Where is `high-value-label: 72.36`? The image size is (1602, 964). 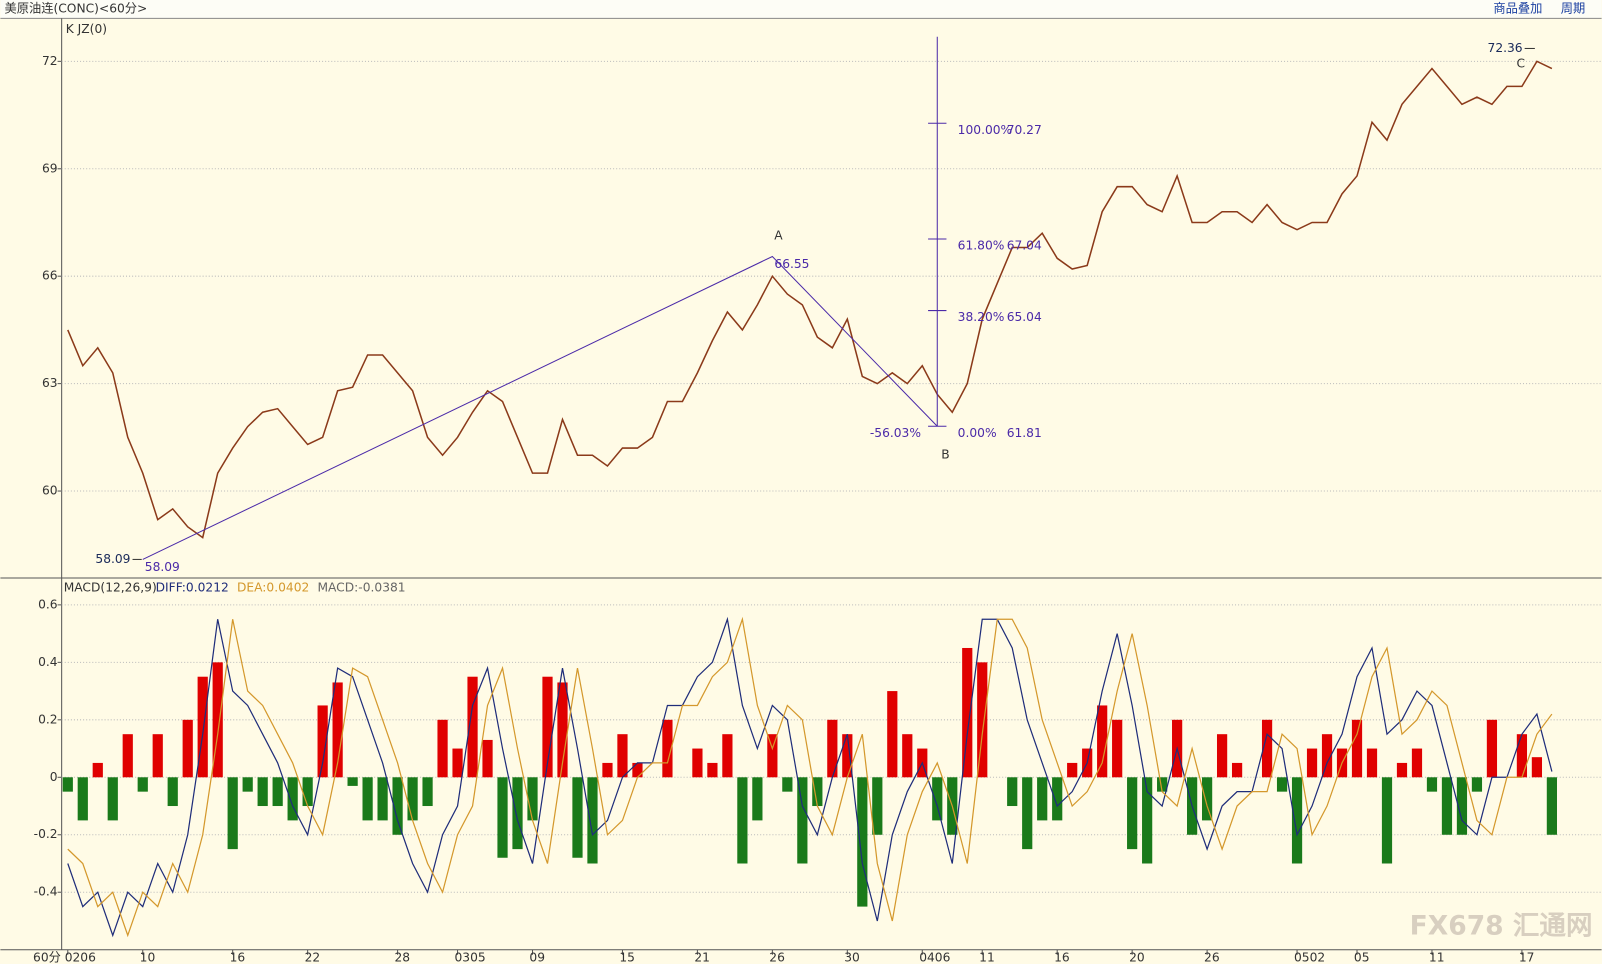 high-value-label: 72.36 is located at coordinates (1505, 48).